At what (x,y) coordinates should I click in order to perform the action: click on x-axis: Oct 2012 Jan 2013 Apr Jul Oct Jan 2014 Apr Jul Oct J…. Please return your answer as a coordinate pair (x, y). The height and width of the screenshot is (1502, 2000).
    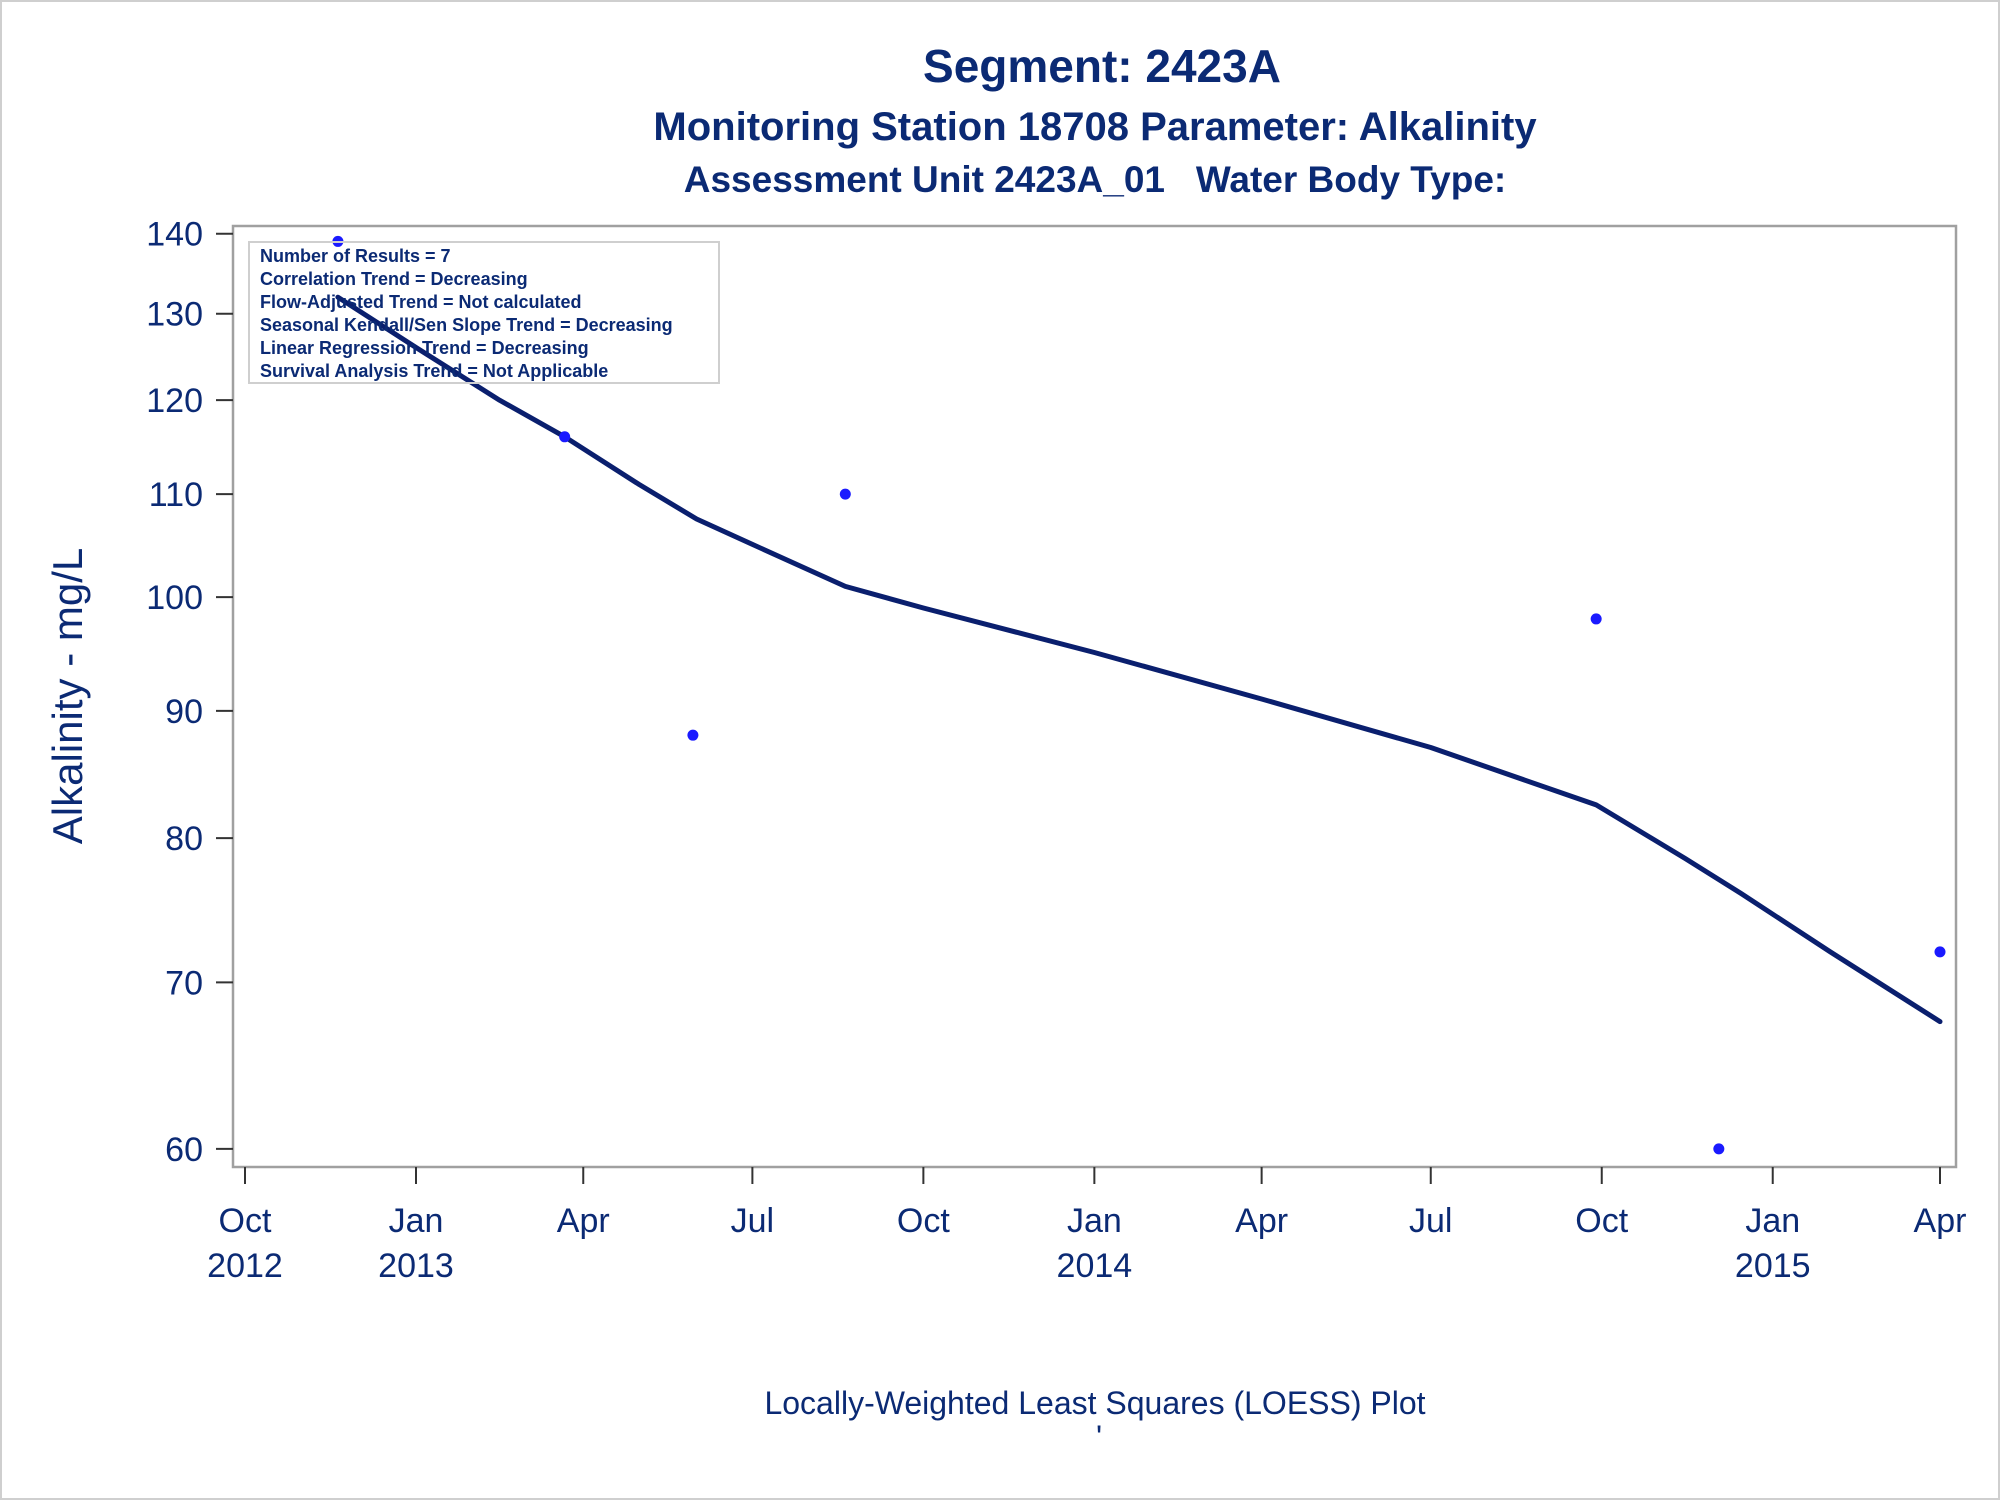
    Looking at the image, I should click on (1086, 1226).